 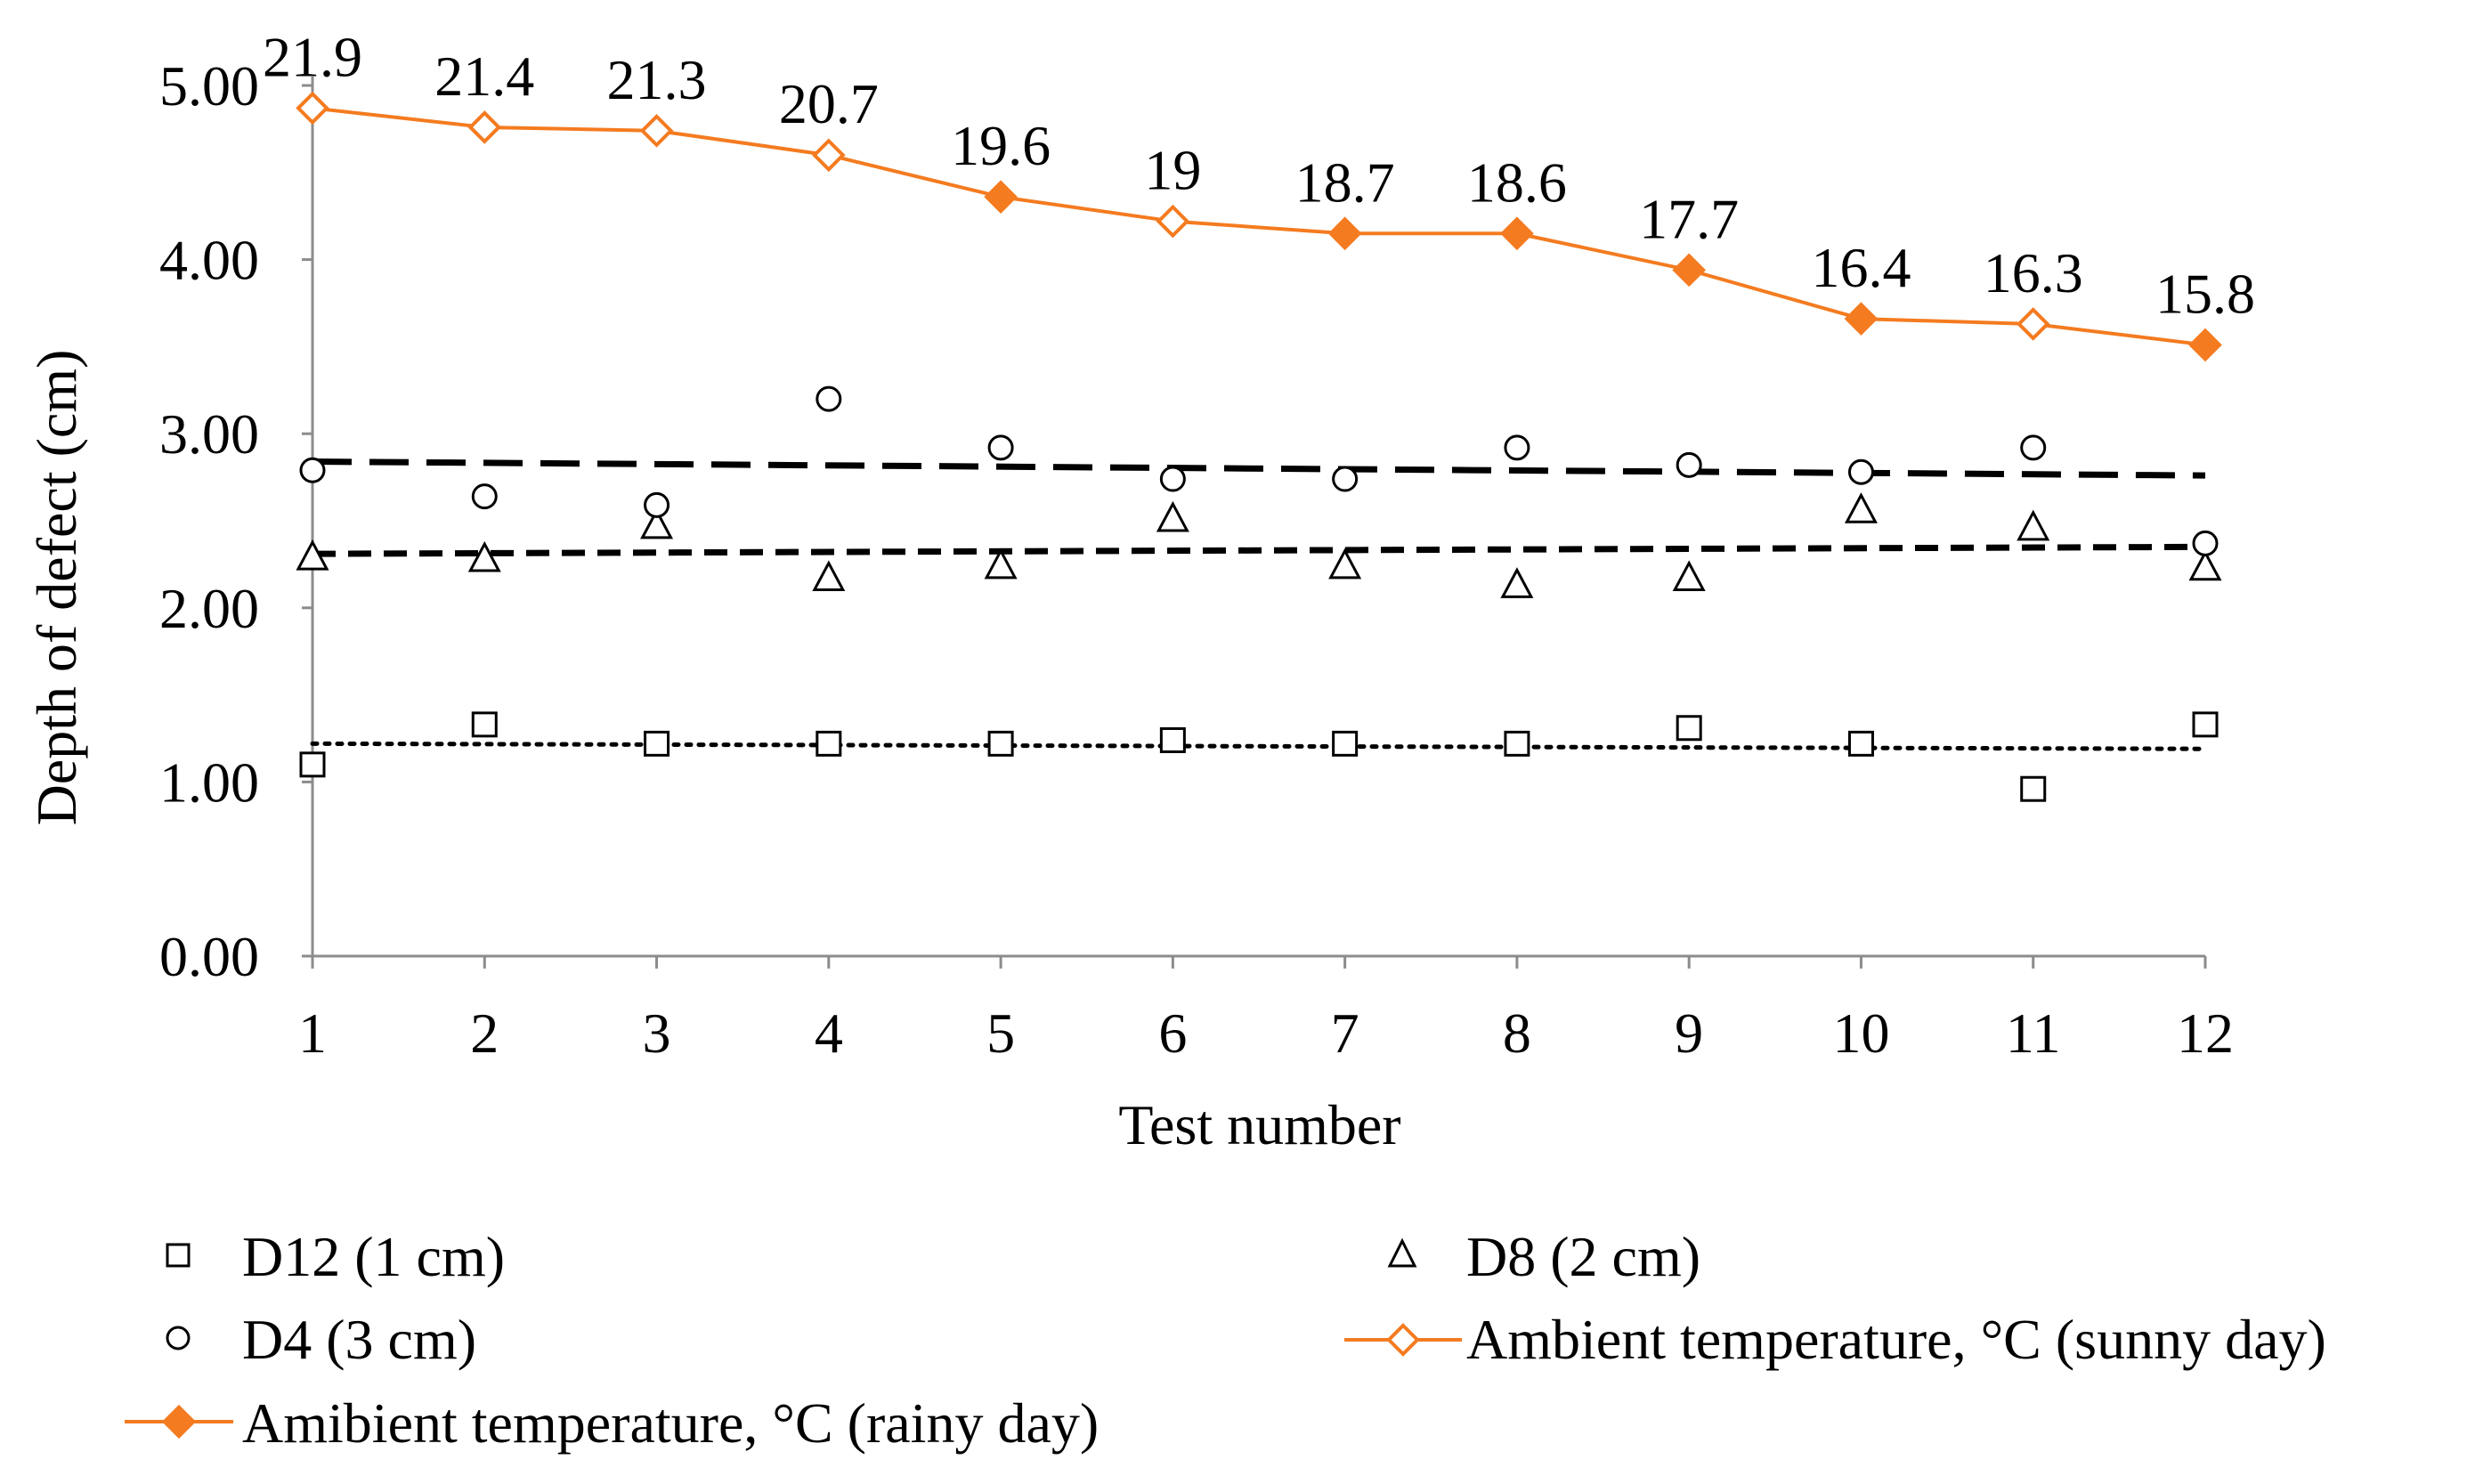 I want to click on legend-label-d12: D12 (1 cm), so click(x=373, y=1256).